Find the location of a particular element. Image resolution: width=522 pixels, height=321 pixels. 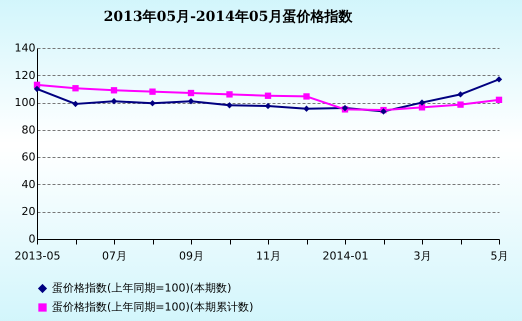

x-tick-label: 11月 is located at coordinates (268, 256).